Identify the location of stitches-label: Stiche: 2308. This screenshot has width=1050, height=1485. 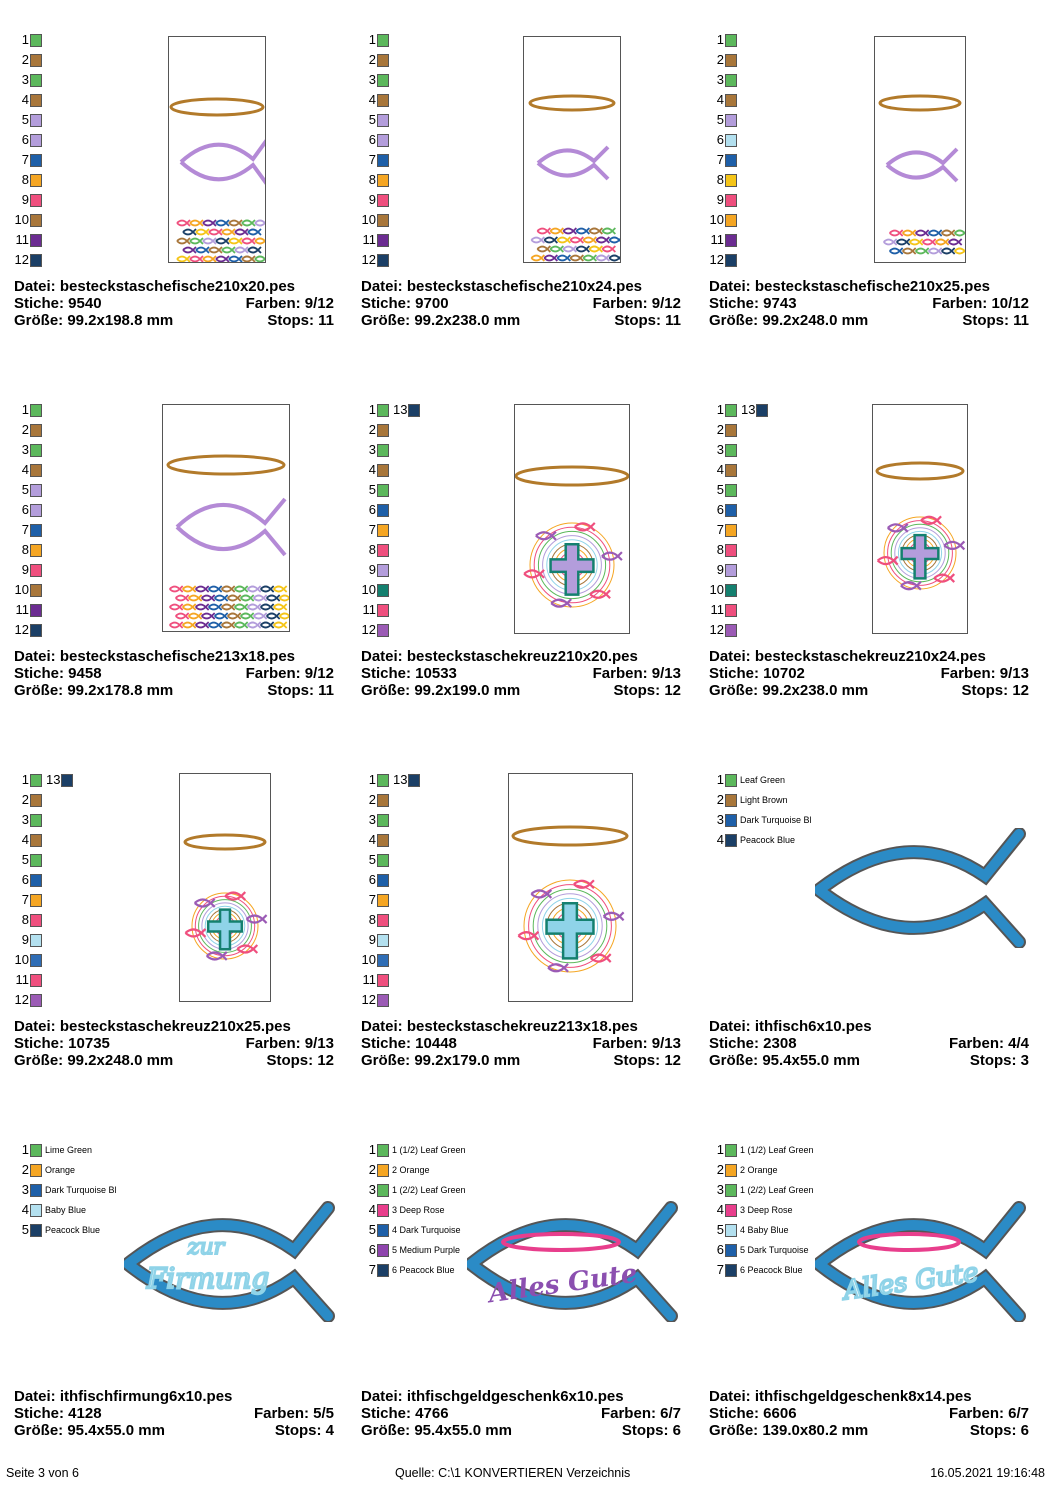
(753, 1043).